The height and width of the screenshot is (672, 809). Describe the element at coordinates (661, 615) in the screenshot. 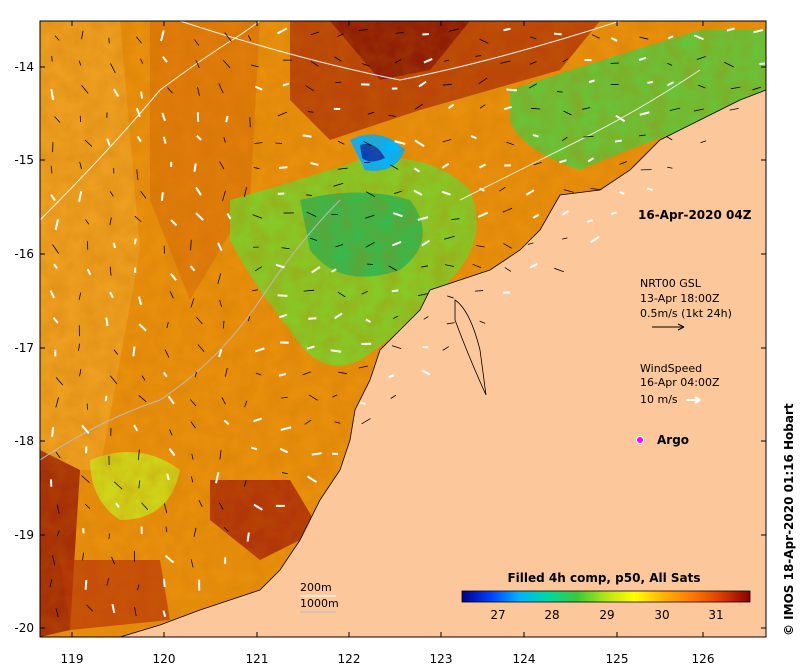

I see `colorbar-tick-label: 30` at that location.